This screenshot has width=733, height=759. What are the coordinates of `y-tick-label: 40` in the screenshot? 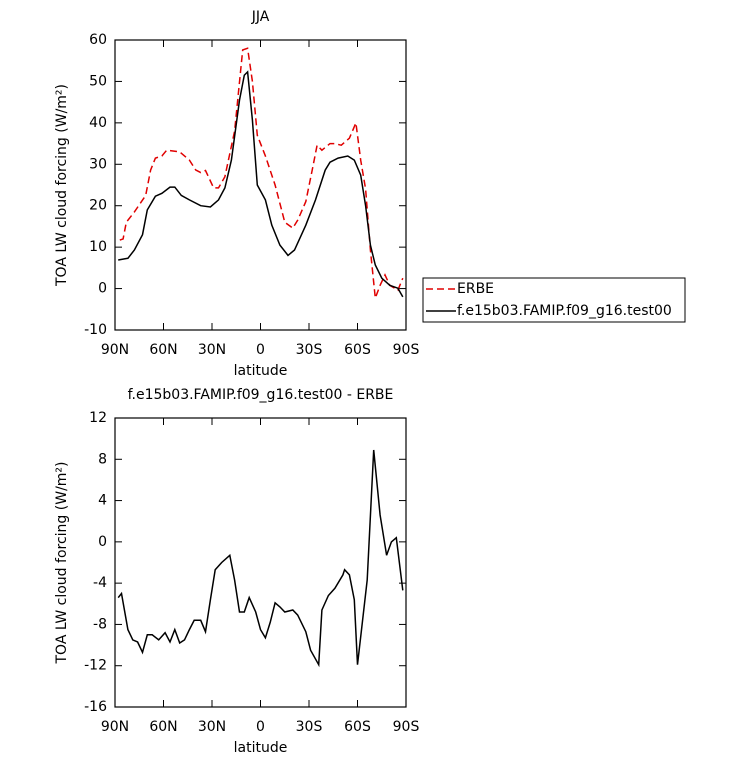 It's located at (98, 123).